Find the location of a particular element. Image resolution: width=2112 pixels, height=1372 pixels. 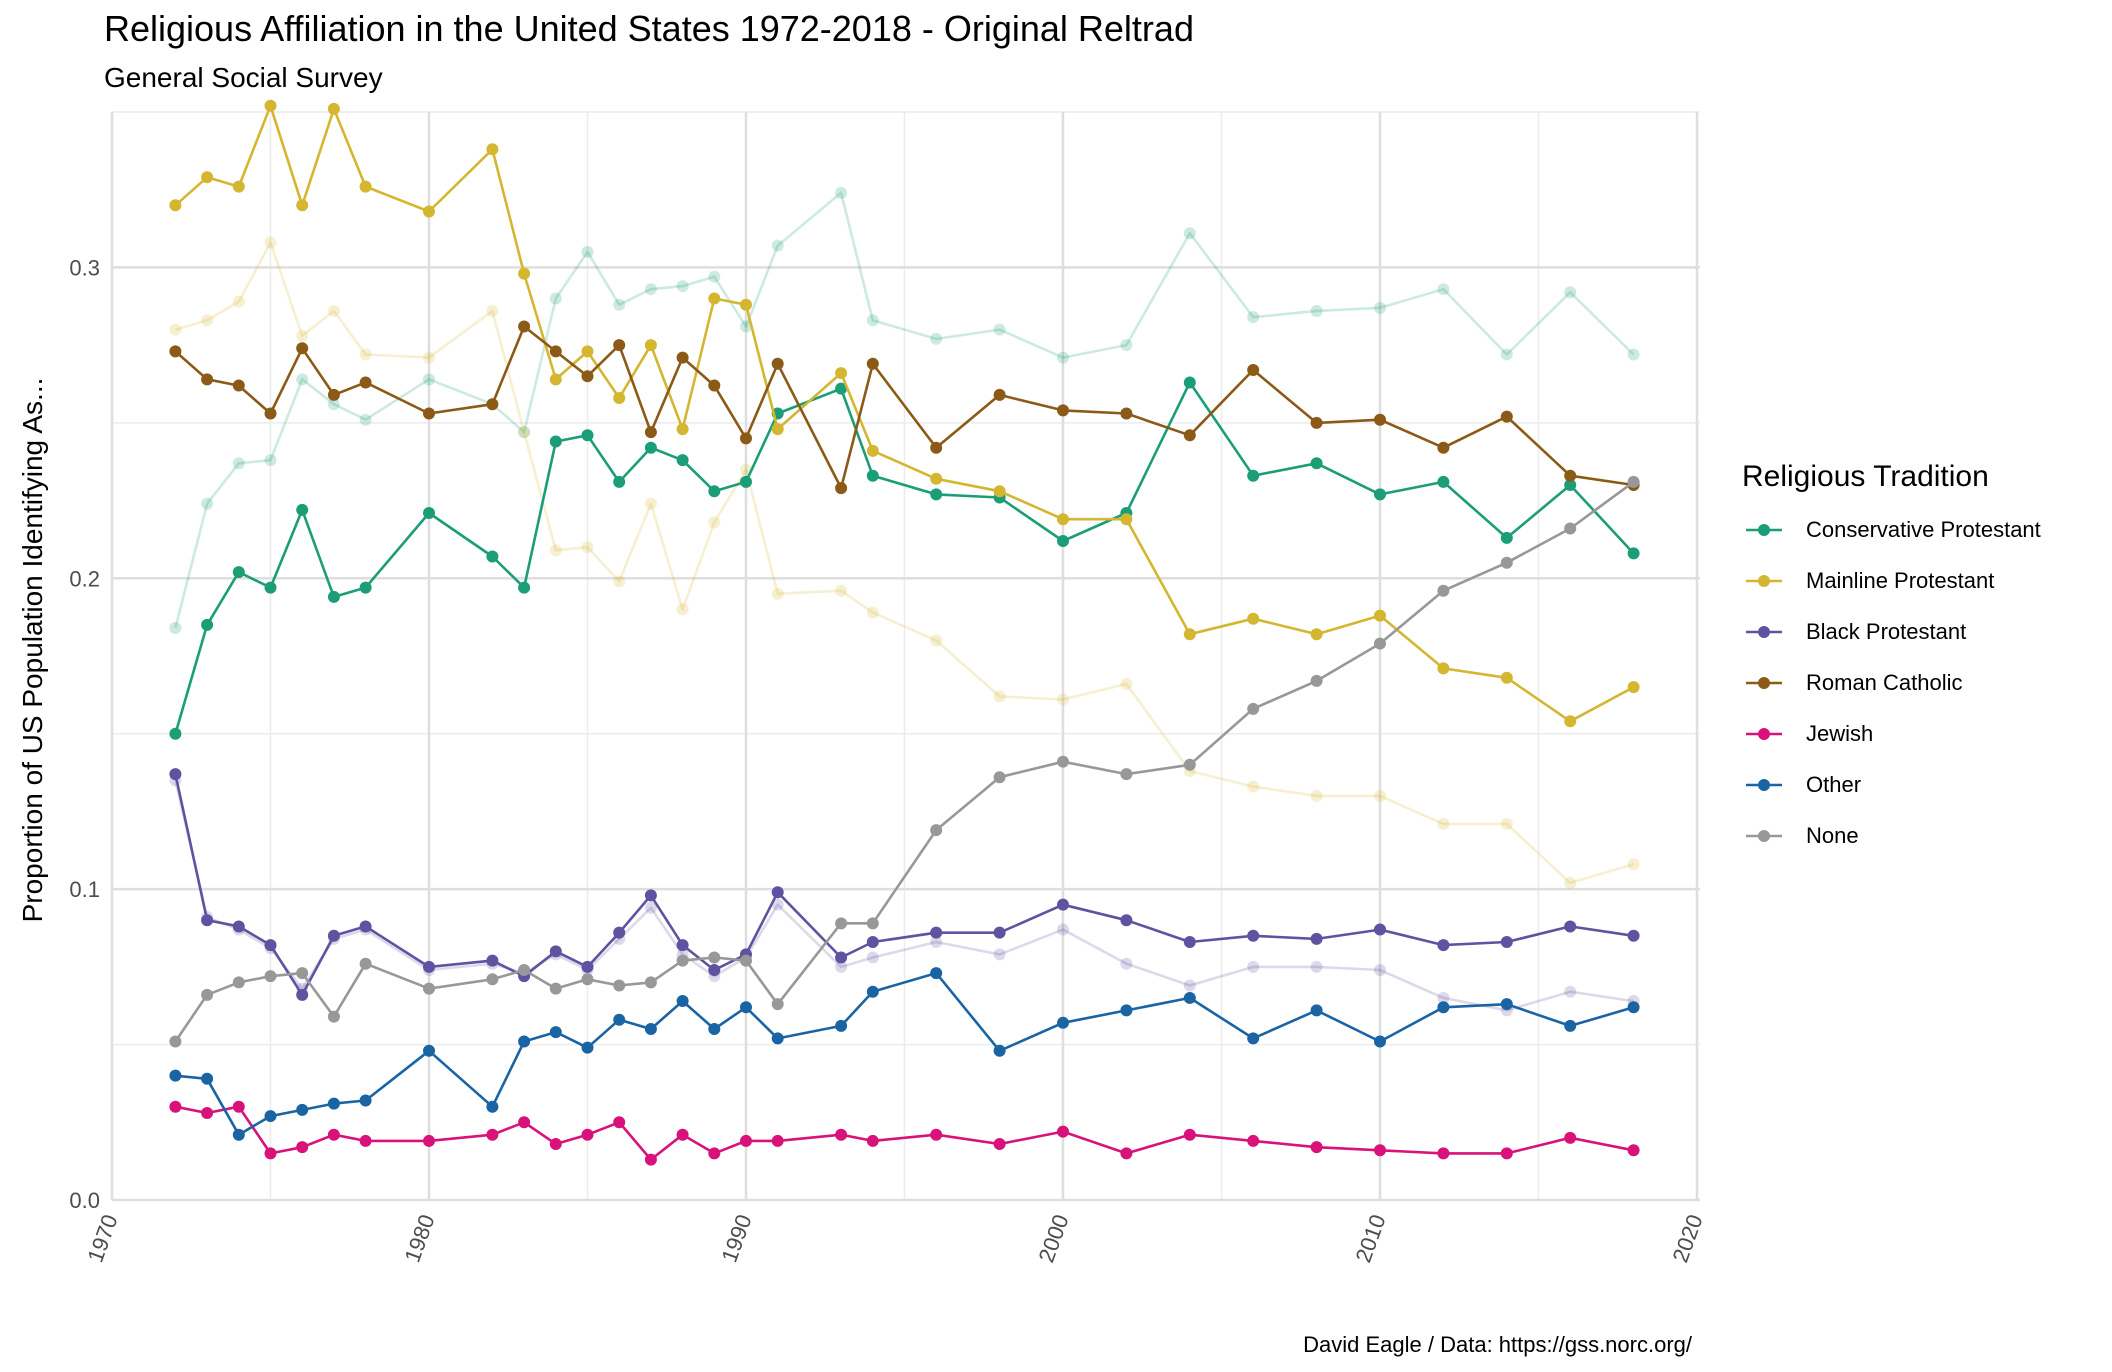

legend-label: Jewish is located at coordinates (1840, 733).